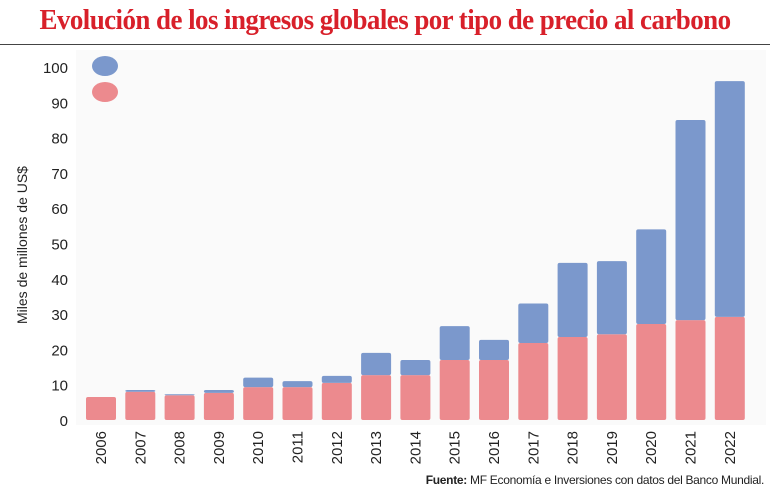  Describe the element at coordinates (258, 447) in the screenshot. I see `x-tick-label: 2010` at that location.